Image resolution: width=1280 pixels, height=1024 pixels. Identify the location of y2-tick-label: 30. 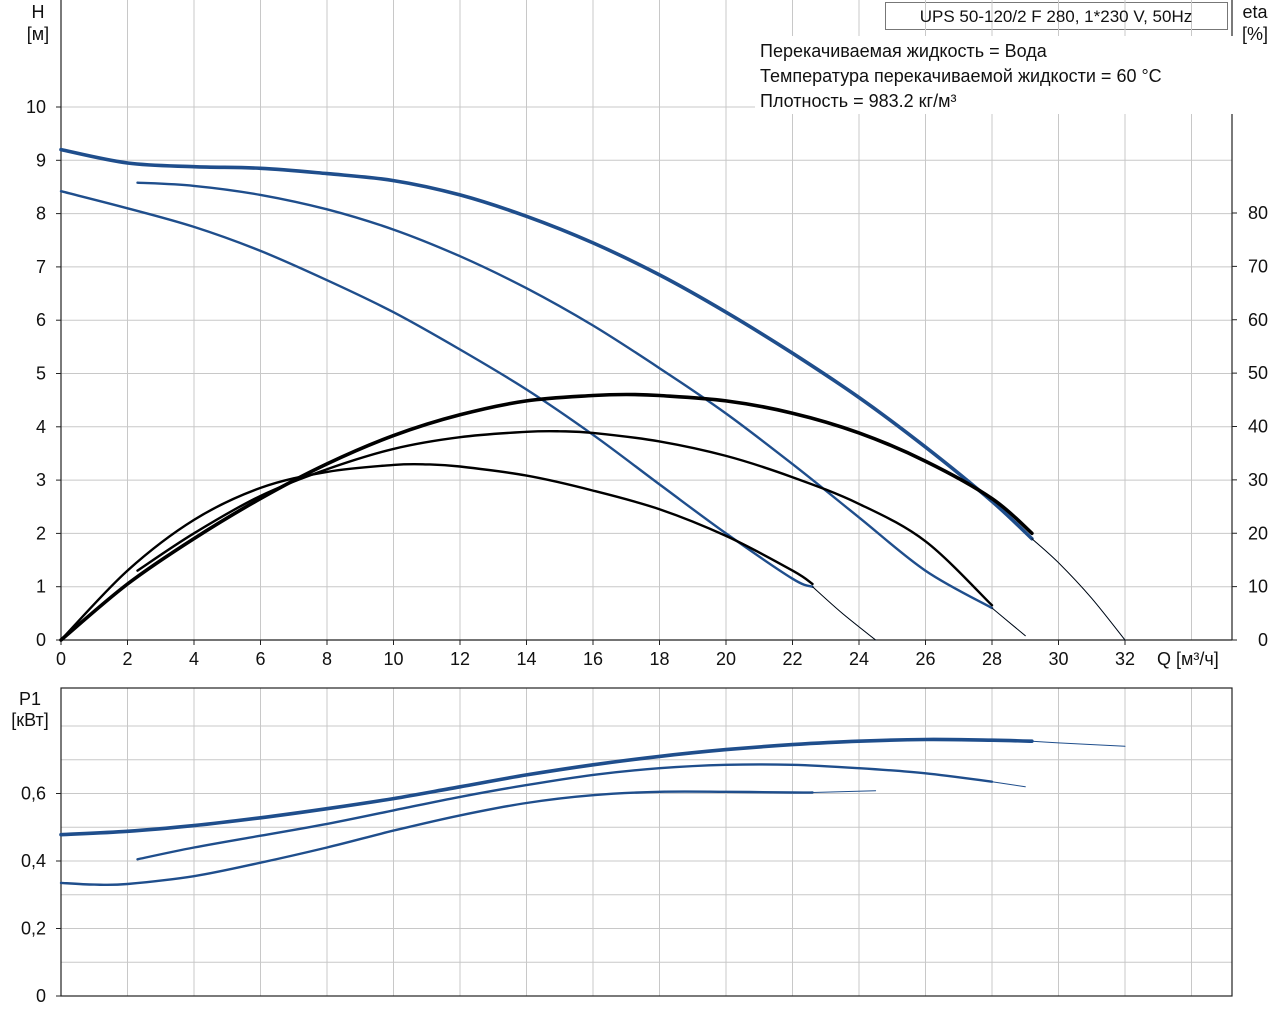
(1258, 480).